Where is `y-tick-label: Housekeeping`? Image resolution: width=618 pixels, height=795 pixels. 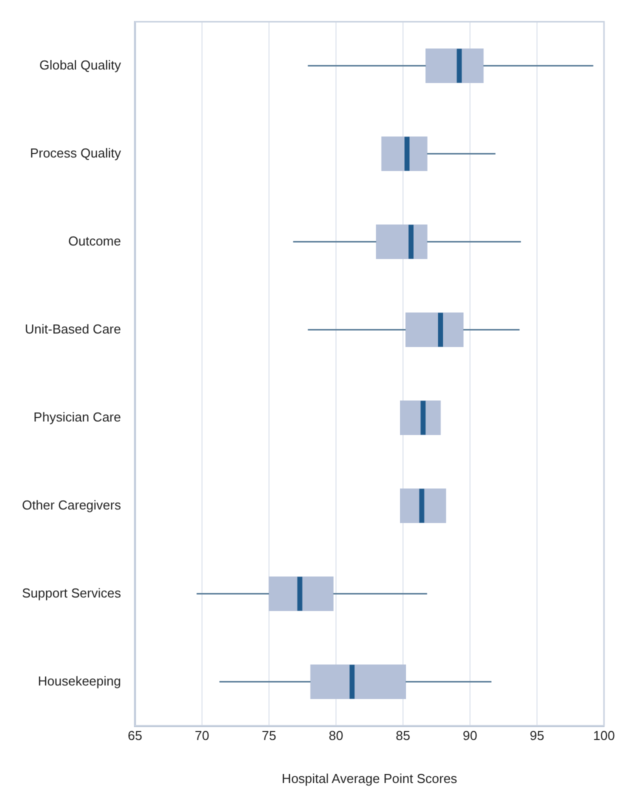
y-tick-label: Housekeeping is located at coordinates (79, 680).